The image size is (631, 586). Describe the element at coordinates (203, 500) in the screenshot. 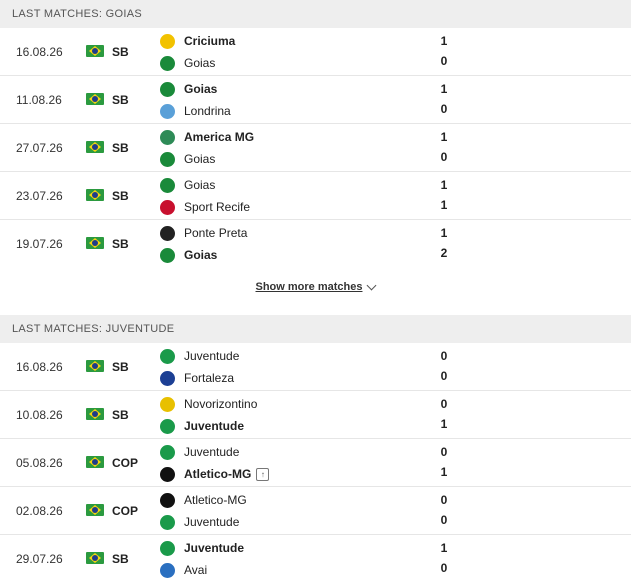

I see `home-team: Atletico-MG` at that location.